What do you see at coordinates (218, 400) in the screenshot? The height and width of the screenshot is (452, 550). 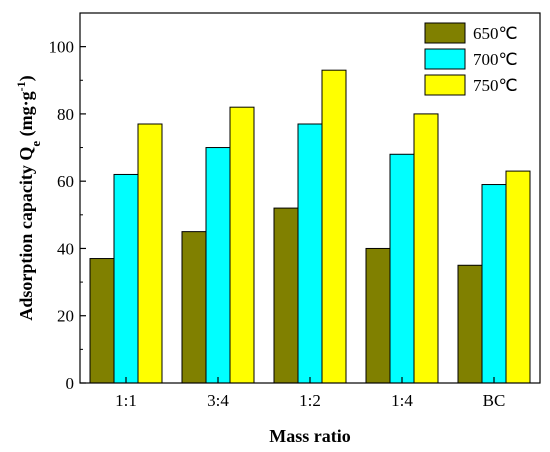 I see `x-tick-label: 3:4` at bounding box center [218, 400].